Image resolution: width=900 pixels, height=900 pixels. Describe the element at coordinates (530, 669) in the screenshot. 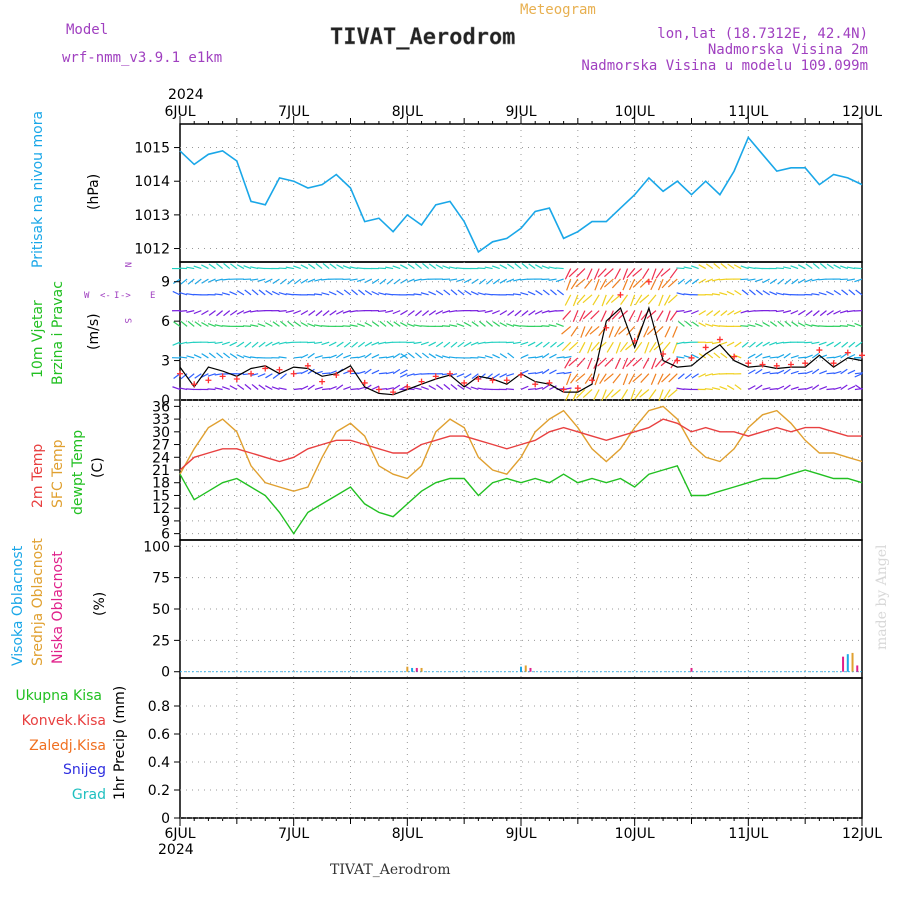

I see `cloud-bar-niska` at that location.